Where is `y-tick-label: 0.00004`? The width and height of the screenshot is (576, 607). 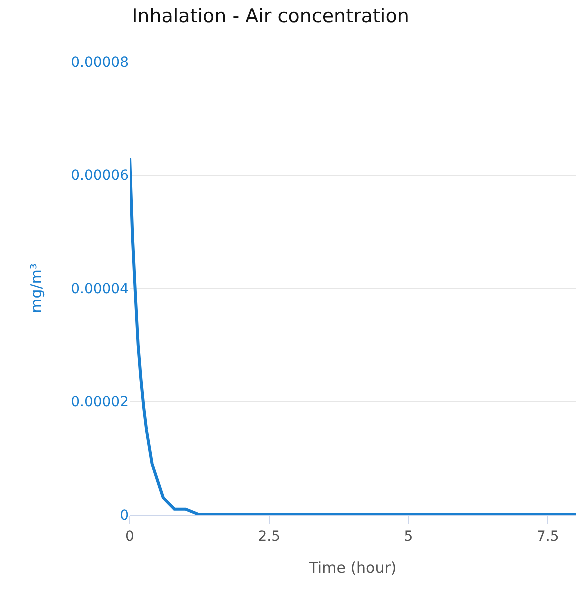 y-tick-label: 0.00004 is located at coordinates (100, 289).